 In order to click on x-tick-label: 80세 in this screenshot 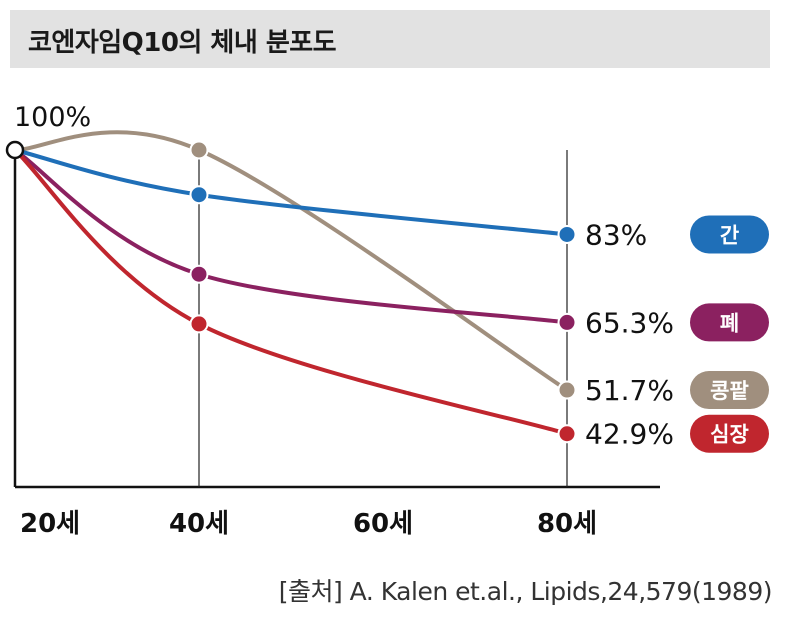, I will do `click(567, 524)`.